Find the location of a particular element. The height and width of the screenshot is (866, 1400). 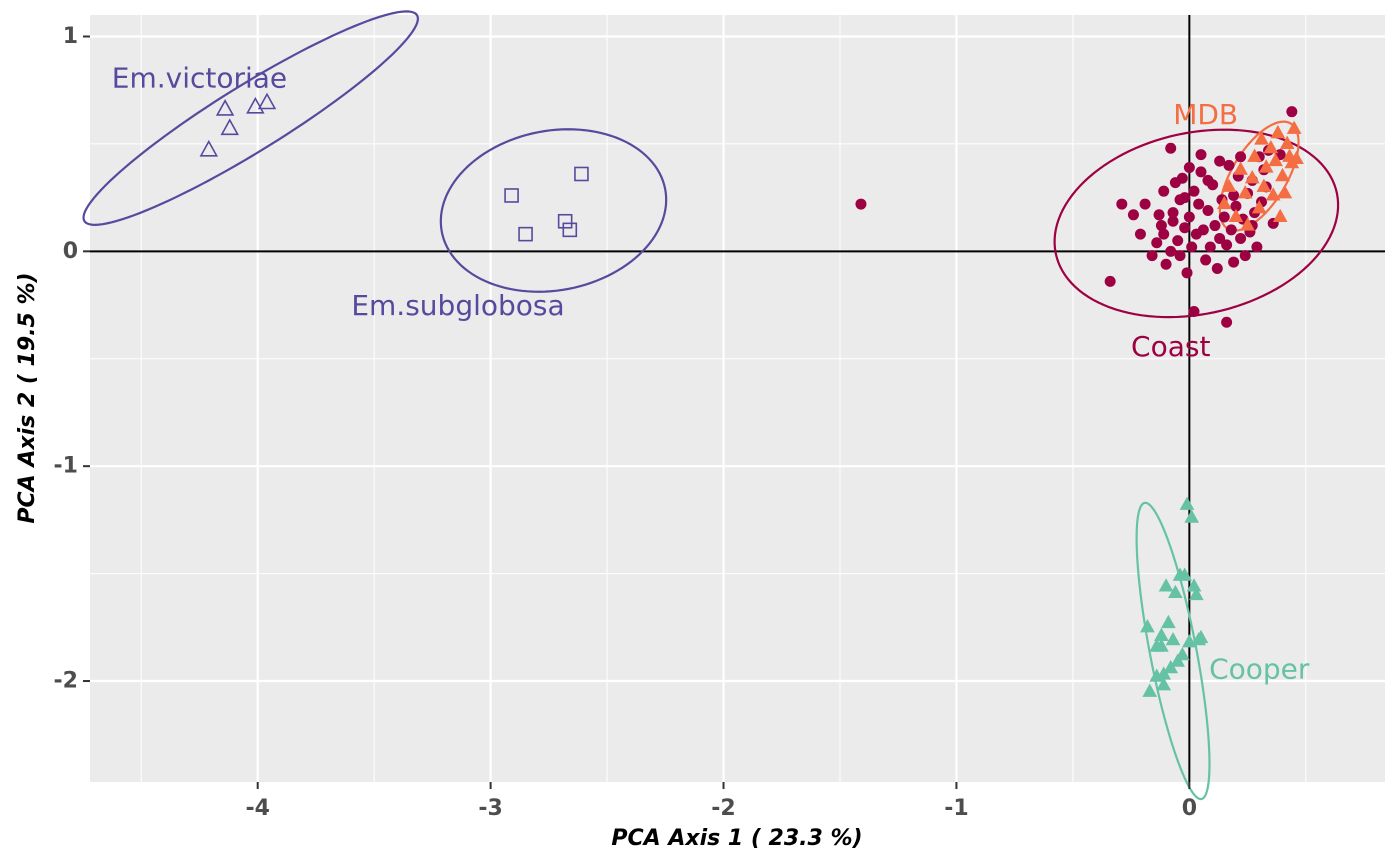

x-tick-label: -1 is located at coordinates (956, 808).